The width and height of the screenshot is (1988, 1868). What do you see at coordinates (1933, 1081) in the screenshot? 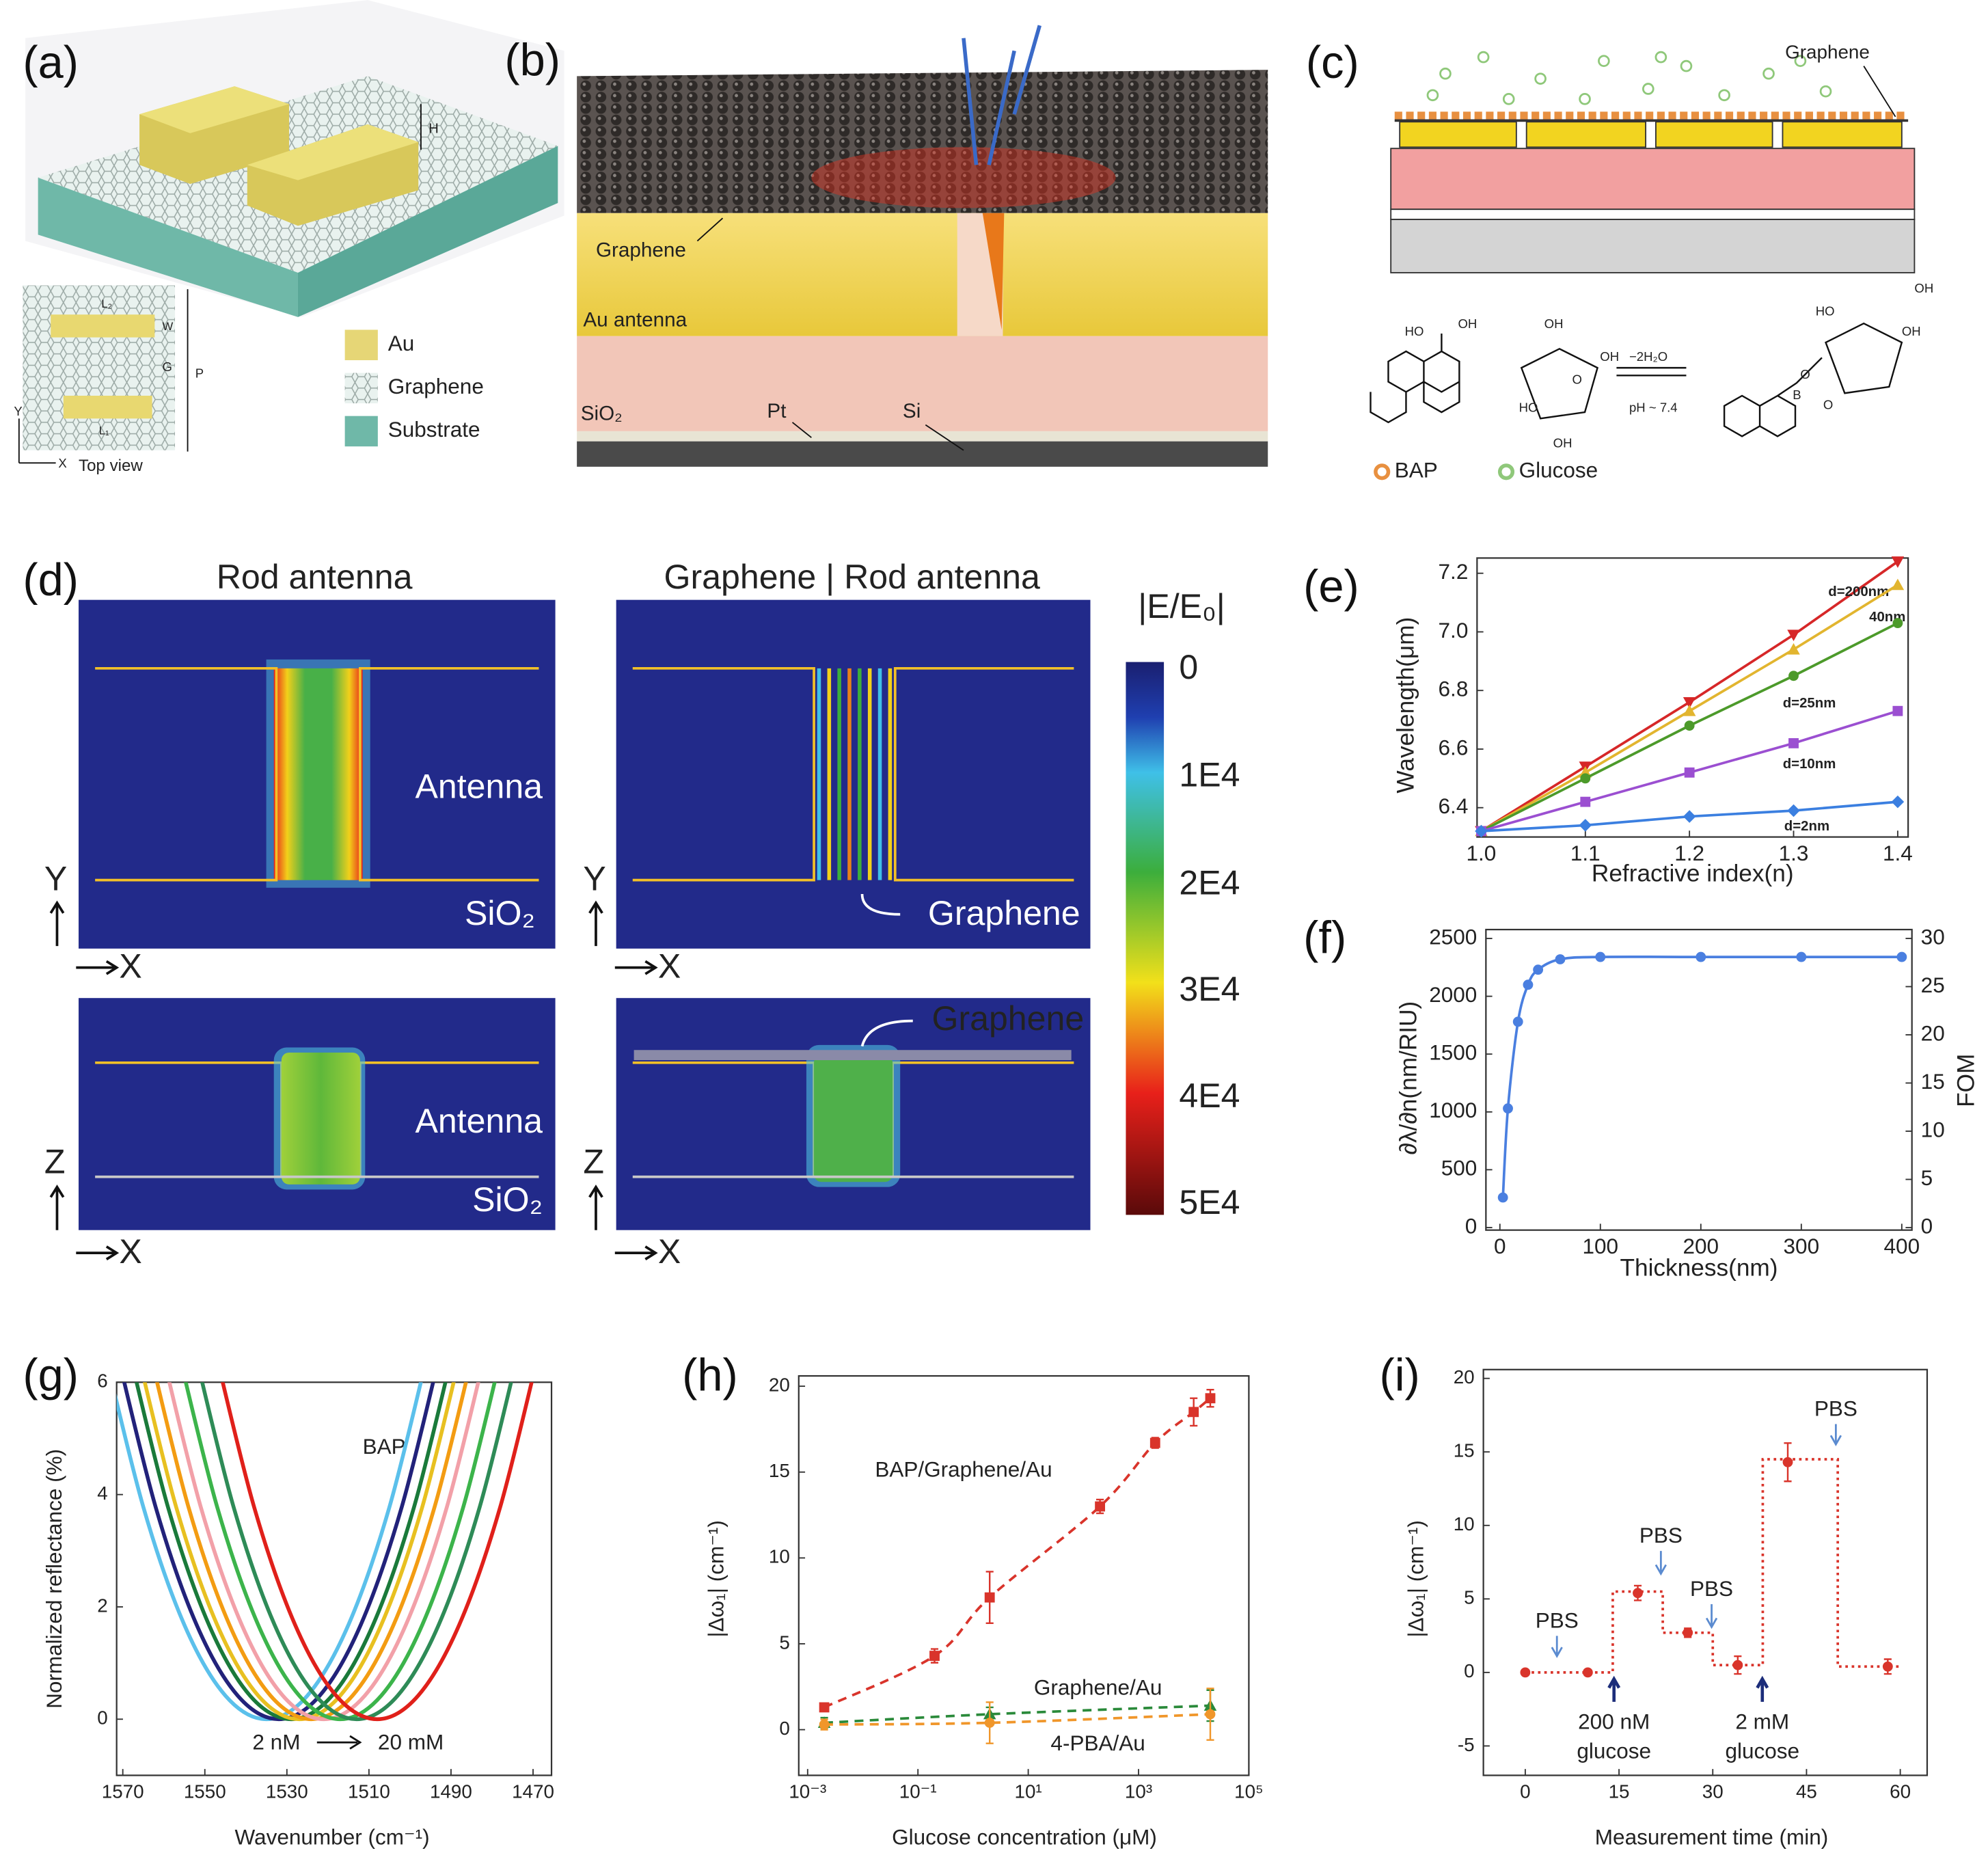
I see `y2-tick-label: 15` at bounding box center [1933, 1081].